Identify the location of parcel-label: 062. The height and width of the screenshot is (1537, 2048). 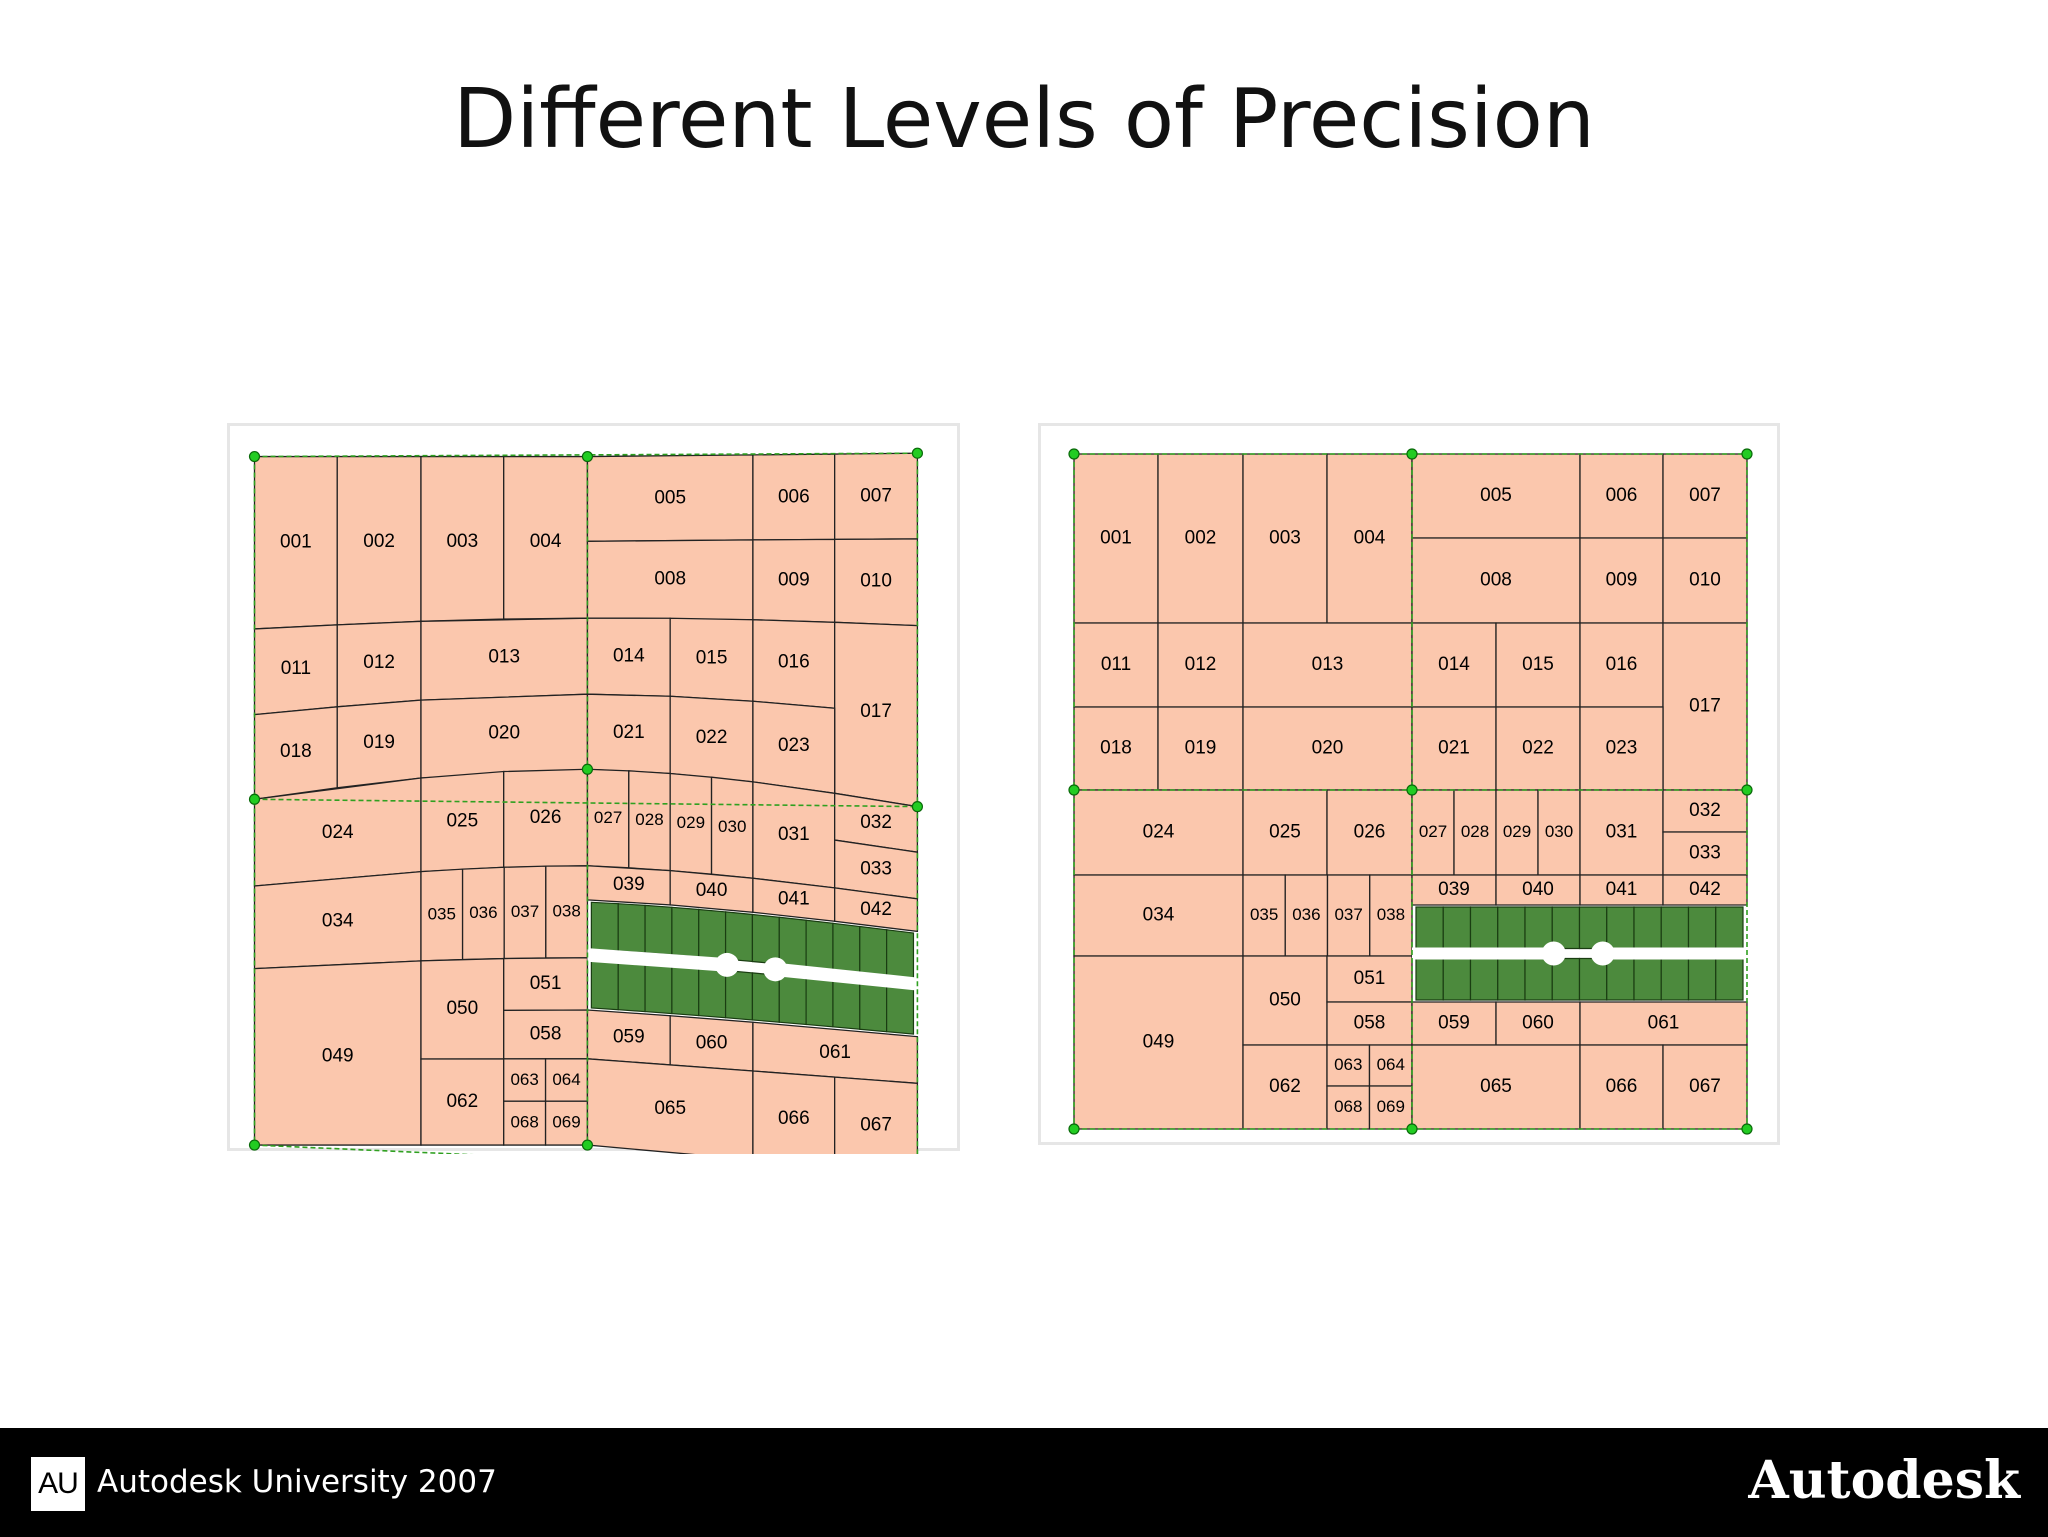
(1285, 1086).